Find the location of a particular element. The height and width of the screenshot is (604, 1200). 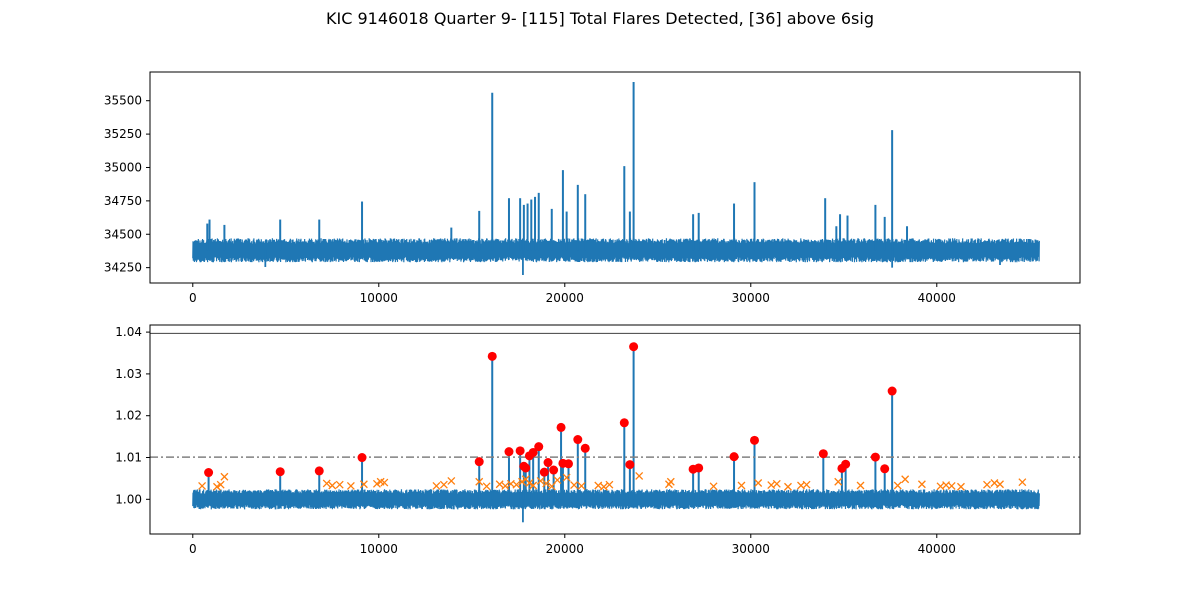

y-tick-label: 1.02 is located at coordinates (128, 416).